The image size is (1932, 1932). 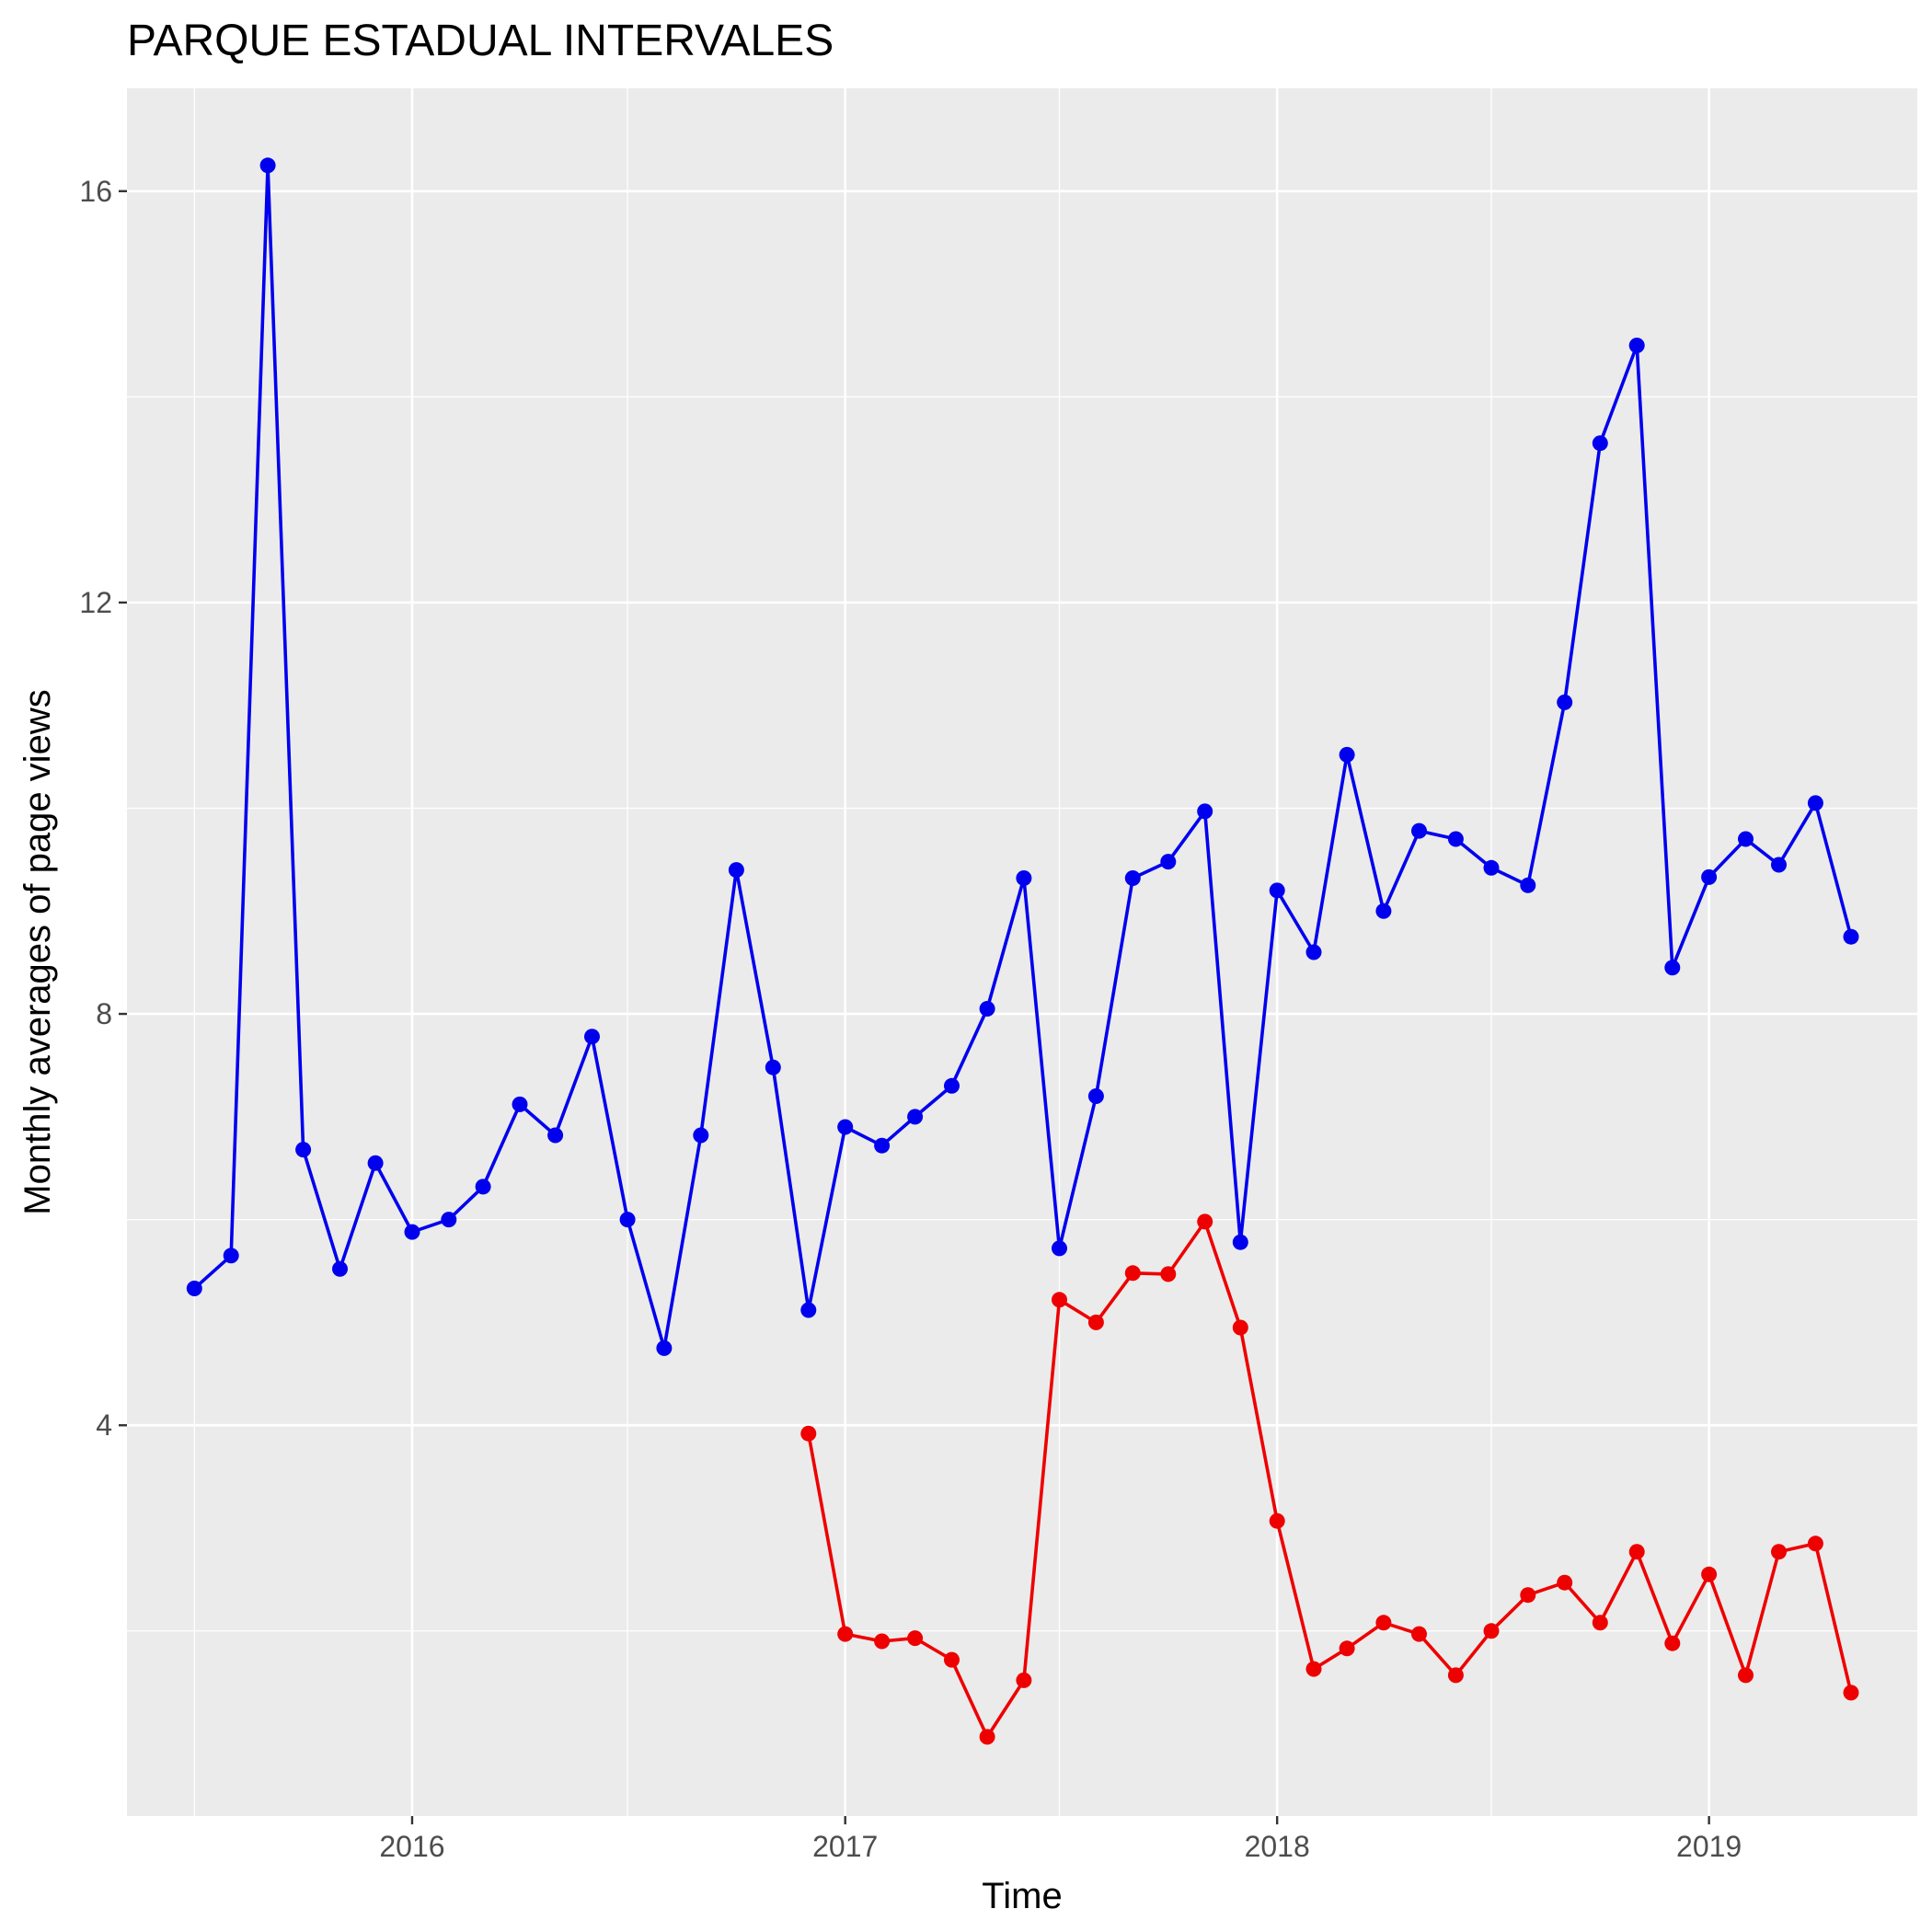 What do you see at coordinates (95, 602) in the screenshot?
I see `y-tick-label: 12` at bounding box center [95, 602].